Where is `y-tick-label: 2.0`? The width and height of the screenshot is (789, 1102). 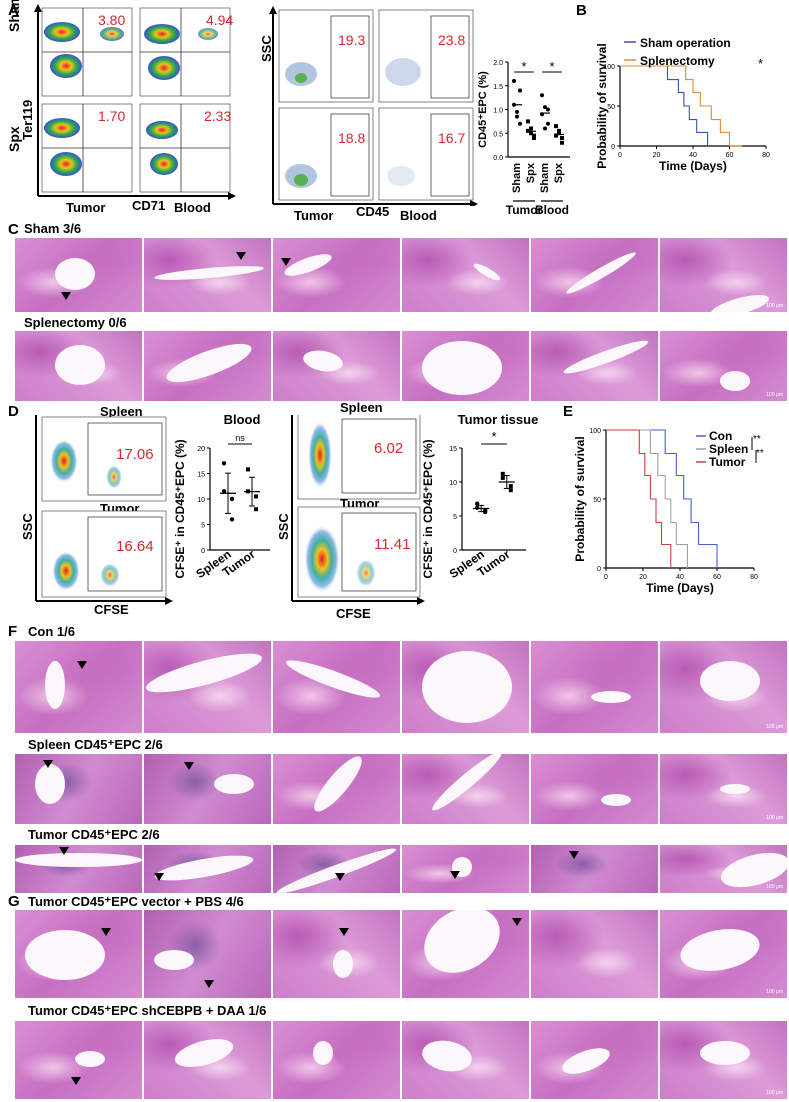
y-tick-label: 2.0 is located at coordinates (498, 63).